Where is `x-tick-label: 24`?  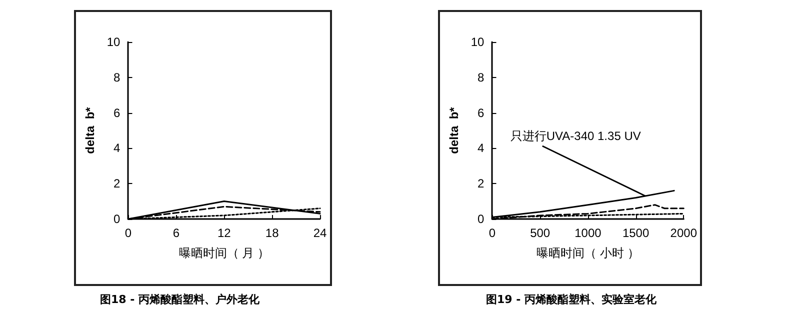
x-tick-label: 24 is located at coordinates (320, 233).